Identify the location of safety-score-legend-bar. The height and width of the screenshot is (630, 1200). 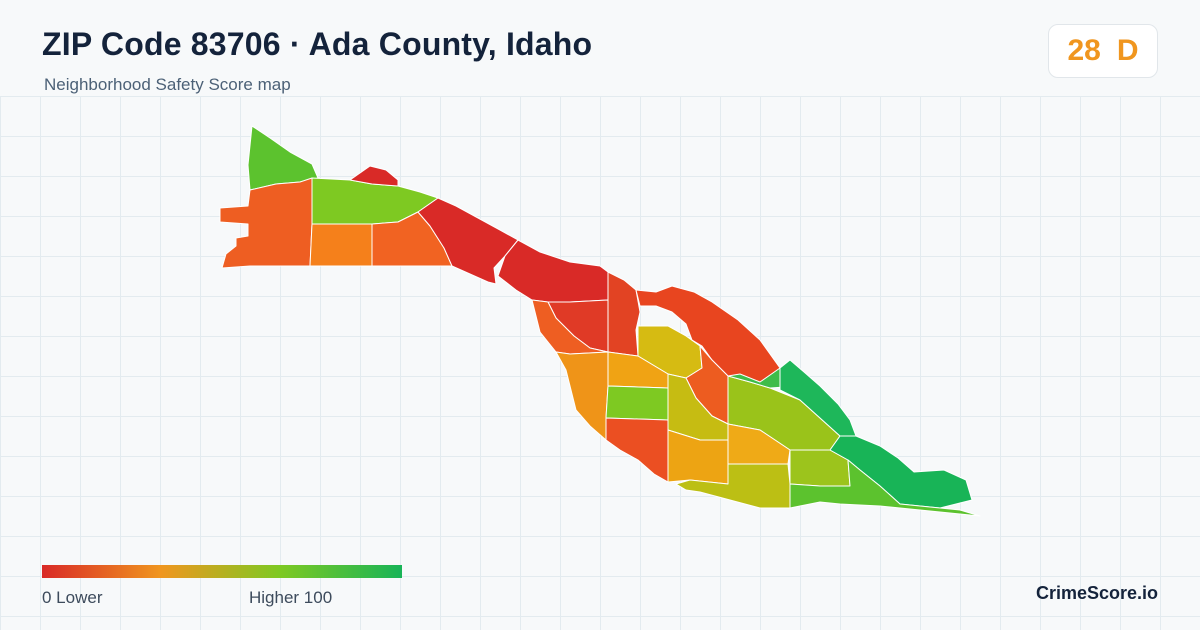
(222, 571).